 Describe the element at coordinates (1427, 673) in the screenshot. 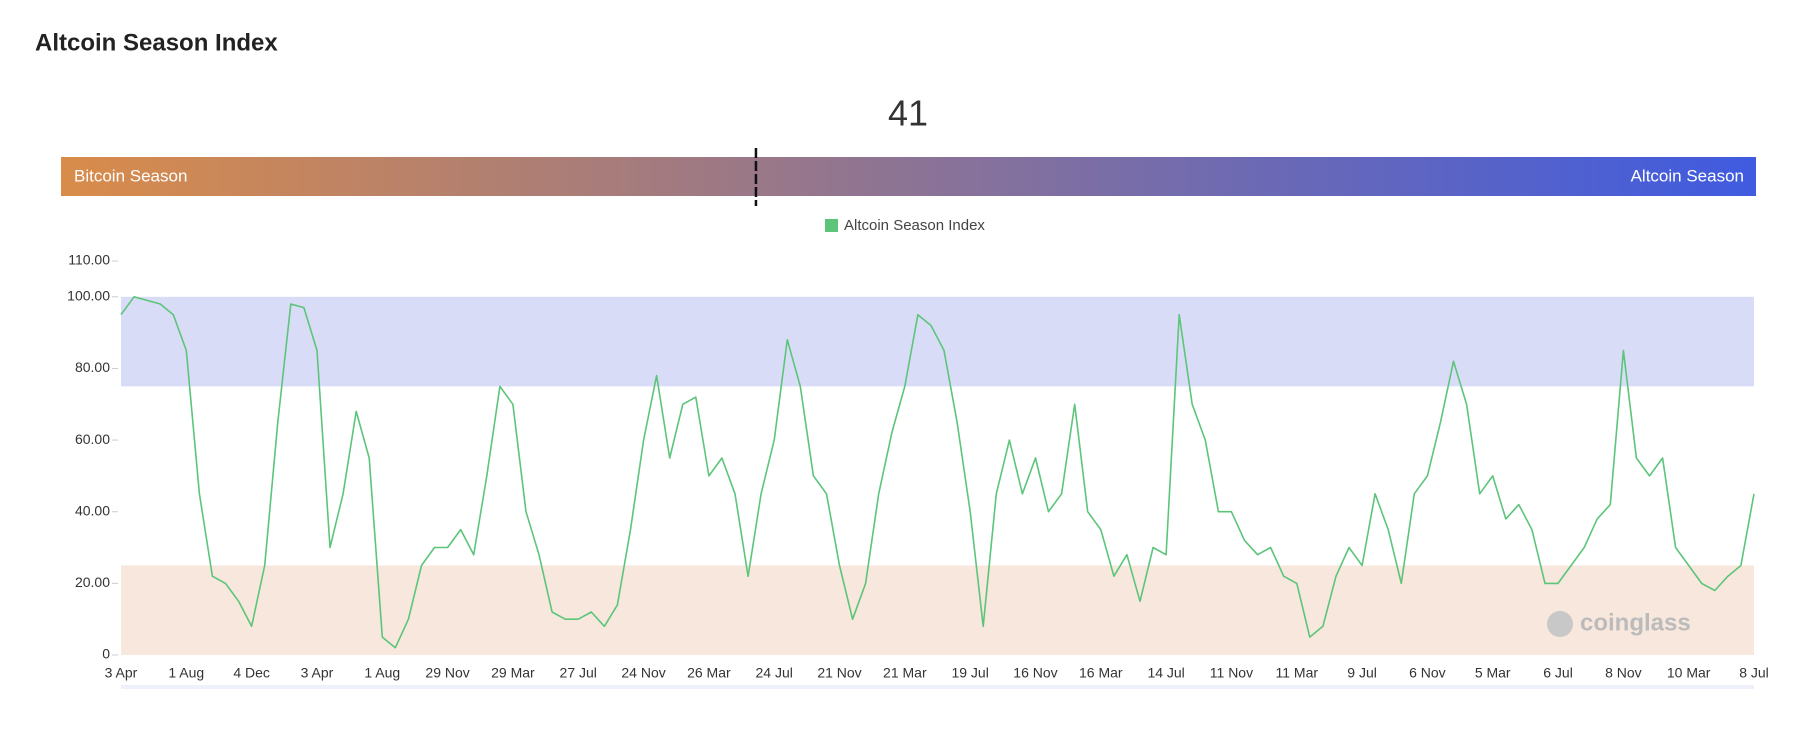

I see `x-tick-label: 6 Nov` at that location.